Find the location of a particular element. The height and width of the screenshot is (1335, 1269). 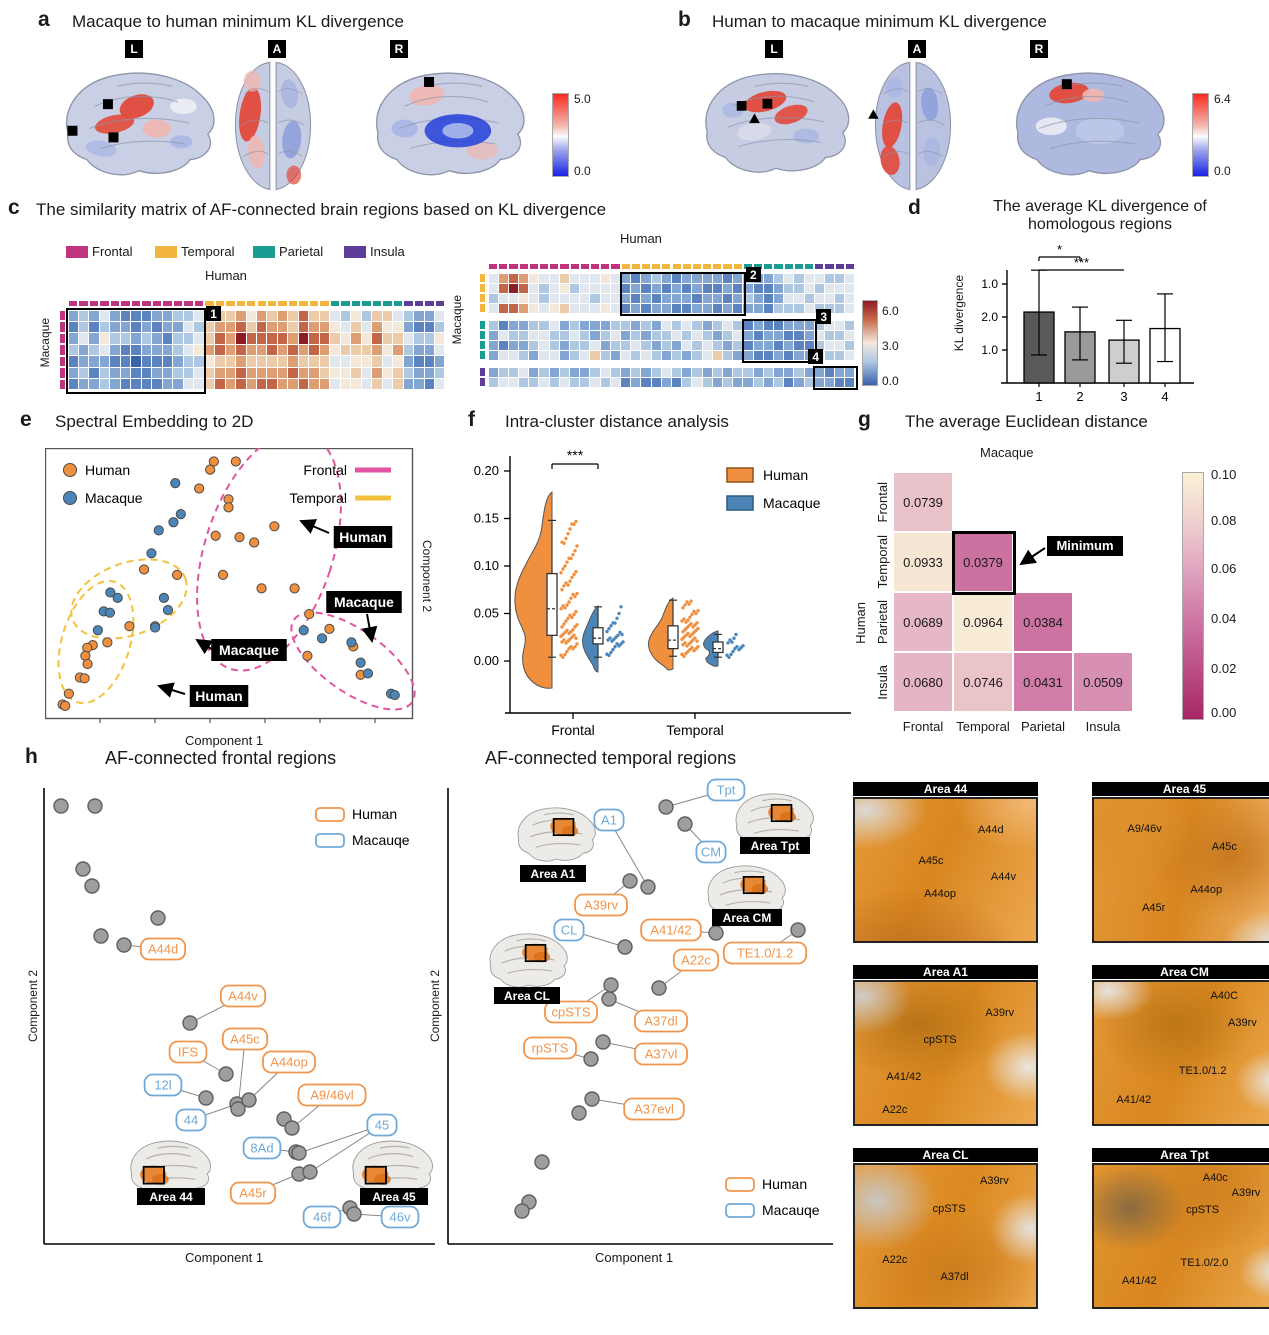

g-cbar-tick: 0.10 is located at coordinates (1224, 474).